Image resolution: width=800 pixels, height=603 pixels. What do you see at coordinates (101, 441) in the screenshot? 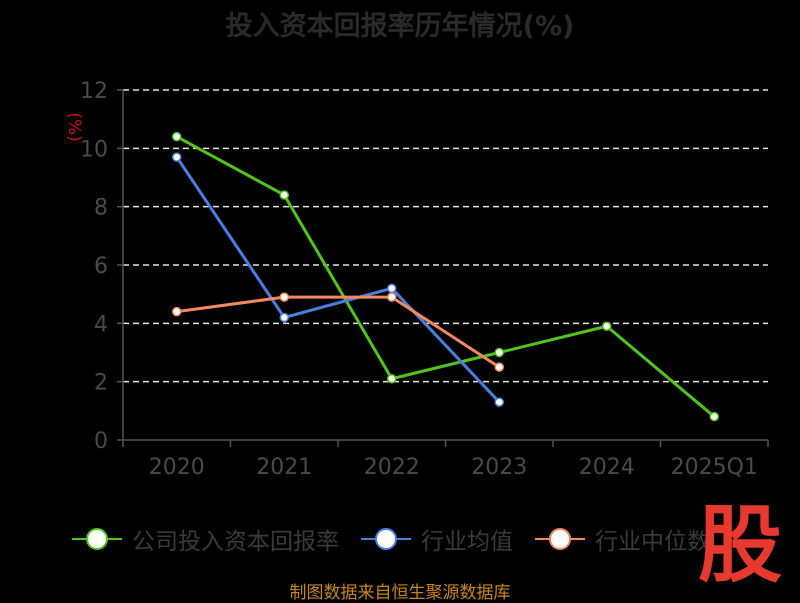
I see `y-tick-label: 0` at bounding box center [101, 441].